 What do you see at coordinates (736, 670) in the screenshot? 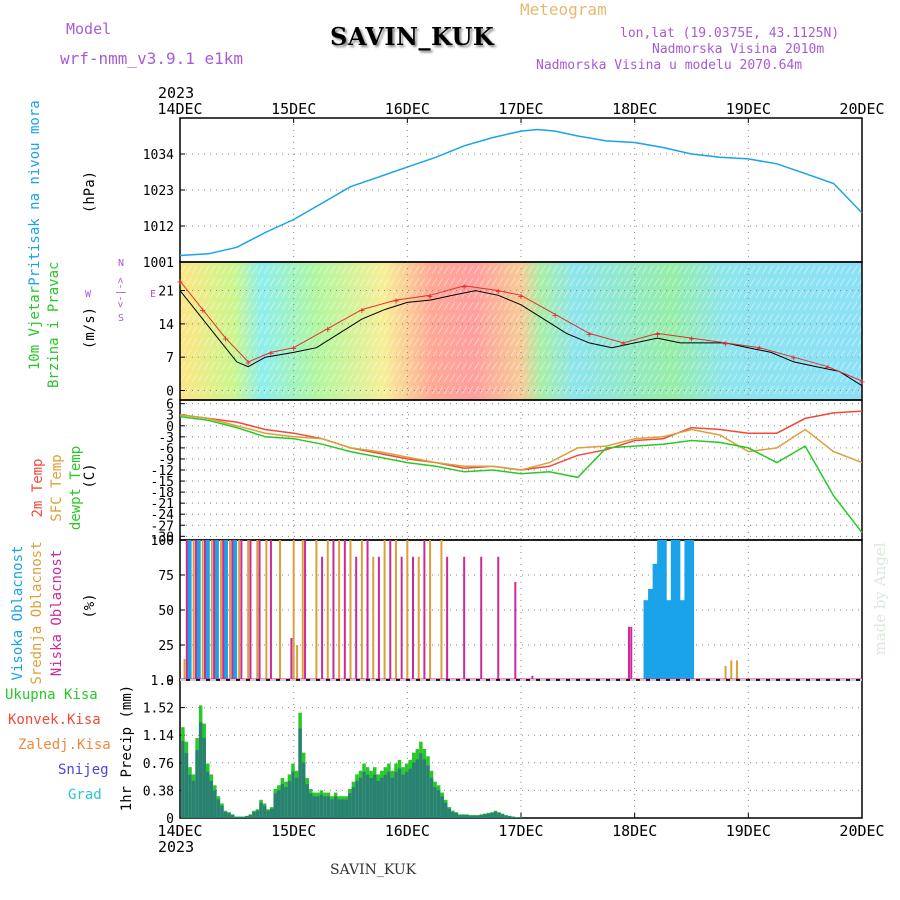
I see `cloud-bar-mid_cloud` at bounding box center [736, 670].